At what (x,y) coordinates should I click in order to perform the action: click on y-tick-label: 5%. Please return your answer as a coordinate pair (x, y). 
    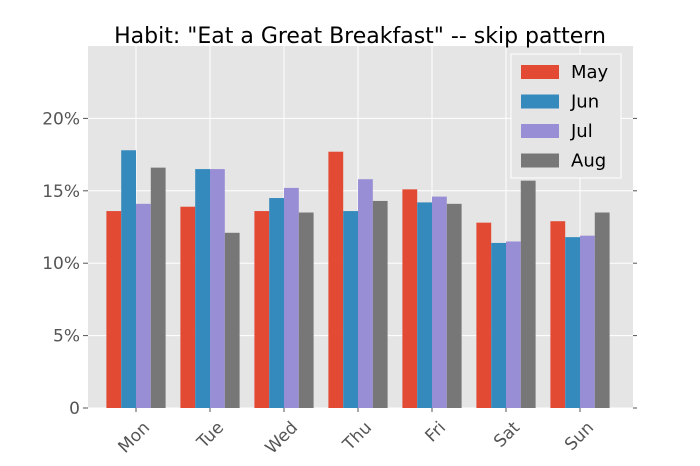
    Looking at the image, I should click on (66, 337).